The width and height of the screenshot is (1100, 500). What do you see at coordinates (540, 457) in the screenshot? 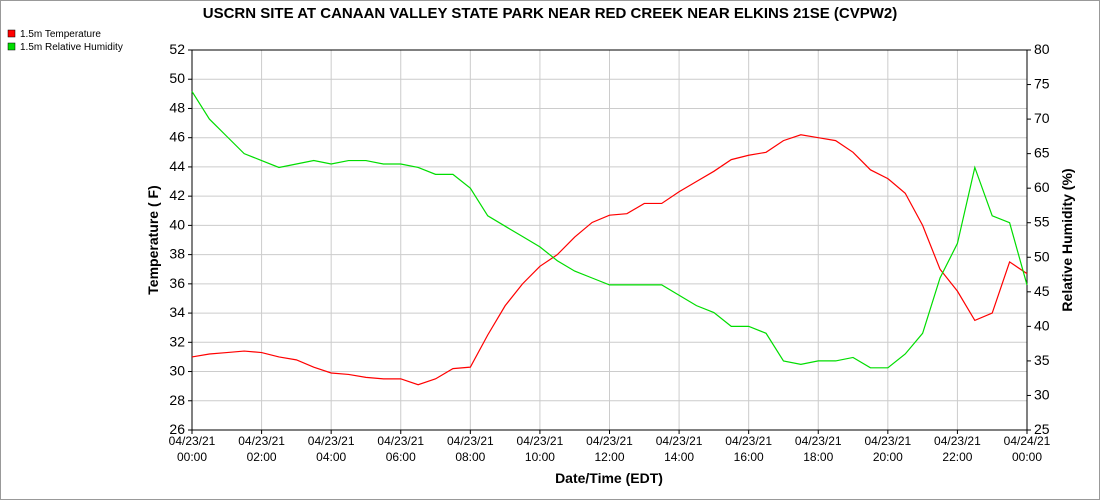
I see `x-tick-label: 10:00` at bounding box center [540, 457].